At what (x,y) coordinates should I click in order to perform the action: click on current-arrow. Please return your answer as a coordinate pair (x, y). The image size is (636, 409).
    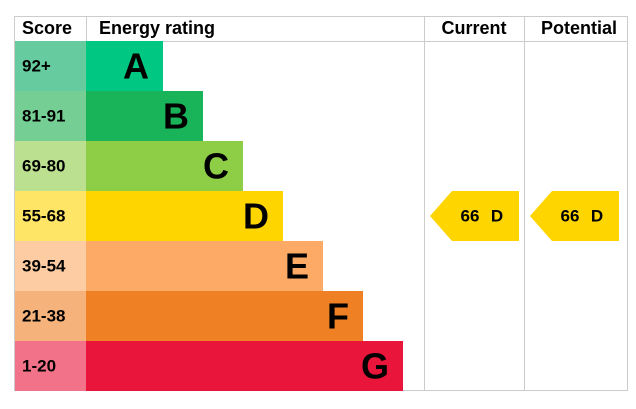
    Looking at the image, I should click on (474, 216).